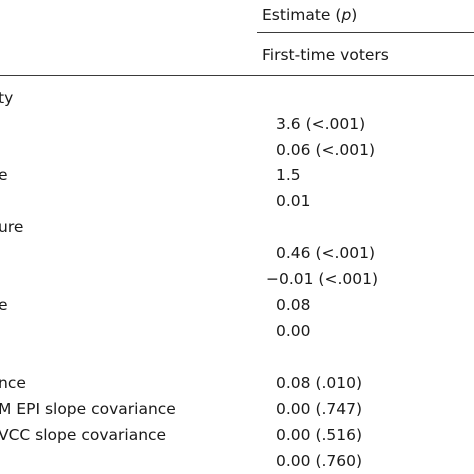 The width and height of the screenshot is (474, 474). Describe the element at coordinates (293, 331) in the screenshot. I see `row-value: 0.00` at that location.